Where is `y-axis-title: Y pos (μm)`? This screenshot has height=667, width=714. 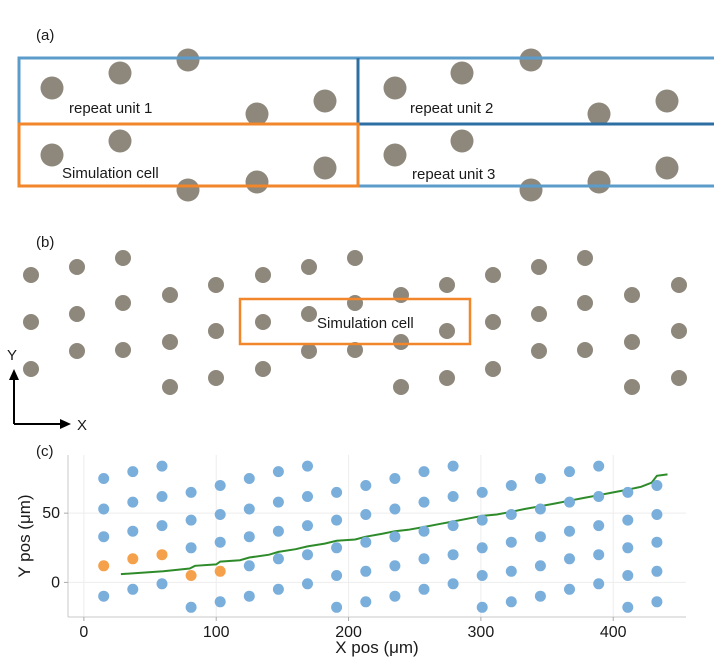
y-axis-title: Y pos (μm) is located at coordinates (24, 535).